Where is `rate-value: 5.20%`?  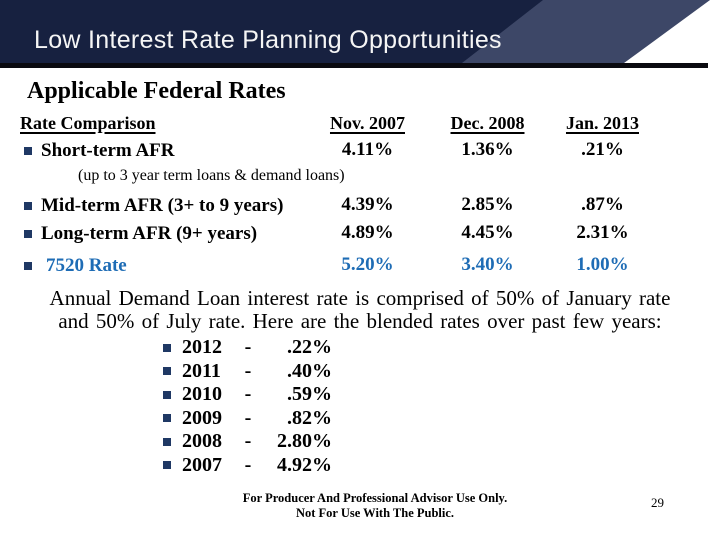 rate-value: 5.20% is located at coordinates (367, 264).